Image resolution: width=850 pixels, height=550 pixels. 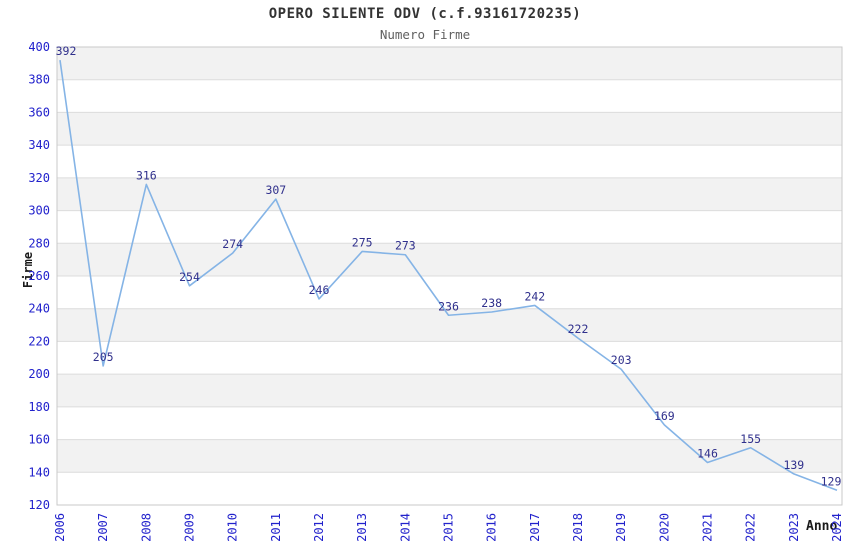 I want to click on x-tick-label: 2020, so click(x=664, y=527).